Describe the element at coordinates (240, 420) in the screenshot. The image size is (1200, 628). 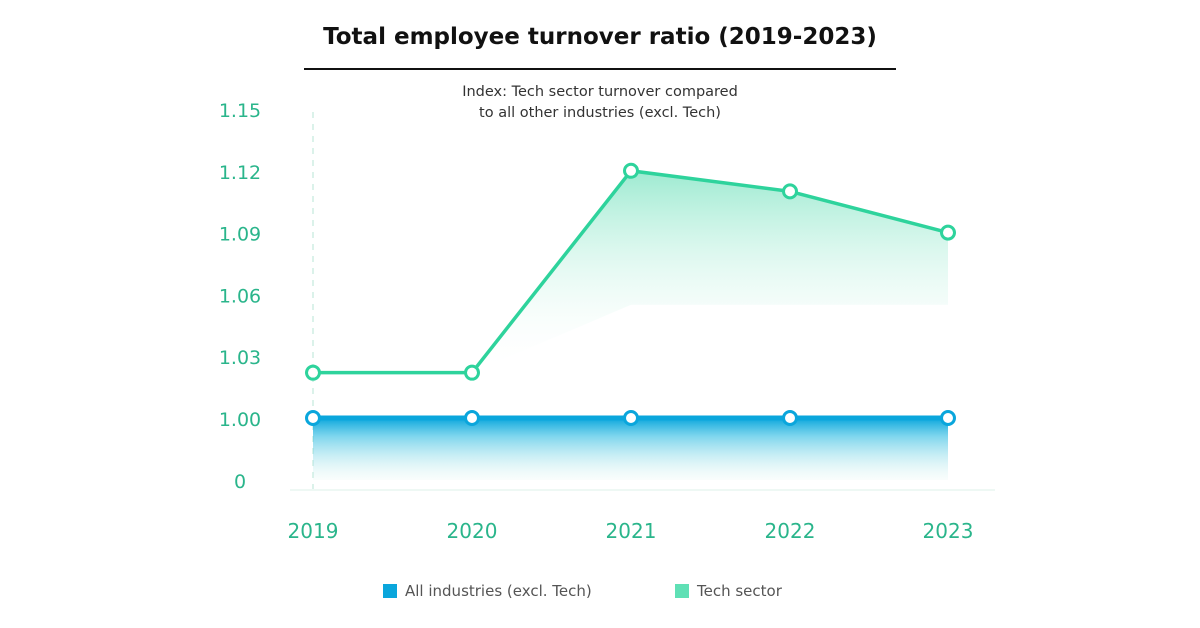
I see `y-tick-label: 1.00` at that location.